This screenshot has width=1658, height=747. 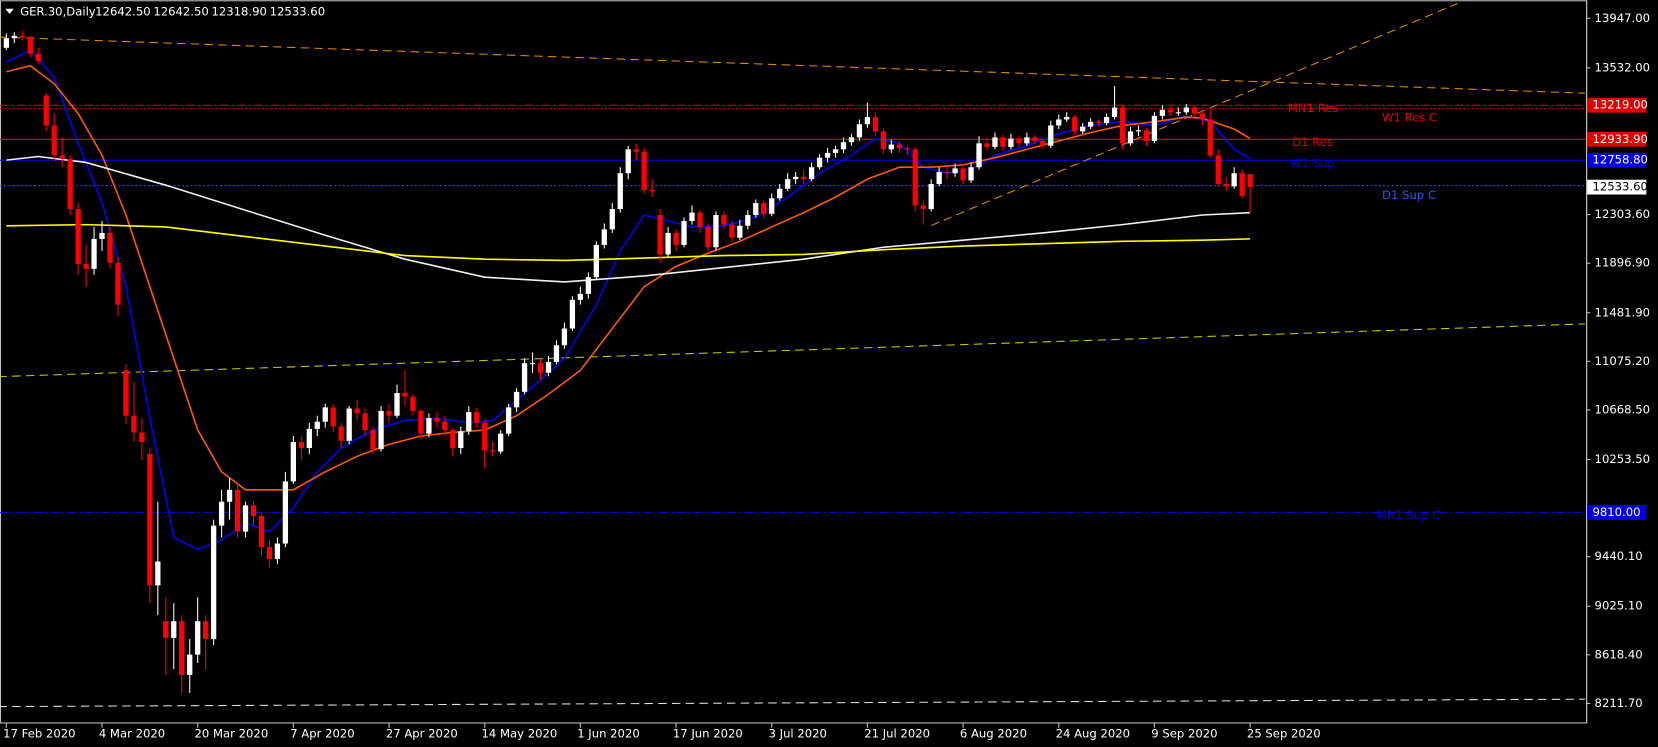 What do you see at coordinates (1312, 142) in the screenshot?
I see `level-name: D1 Res` at bounding box center [1312, 142].